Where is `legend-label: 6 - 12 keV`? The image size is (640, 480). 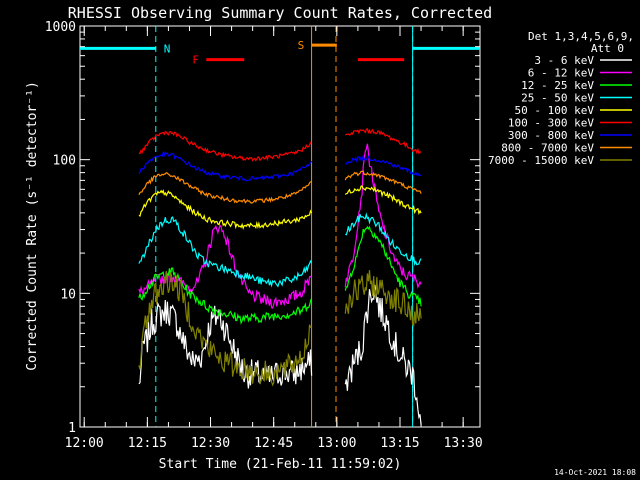 legend-label: 6 - 12 keV is located at coordinates (561, 73).